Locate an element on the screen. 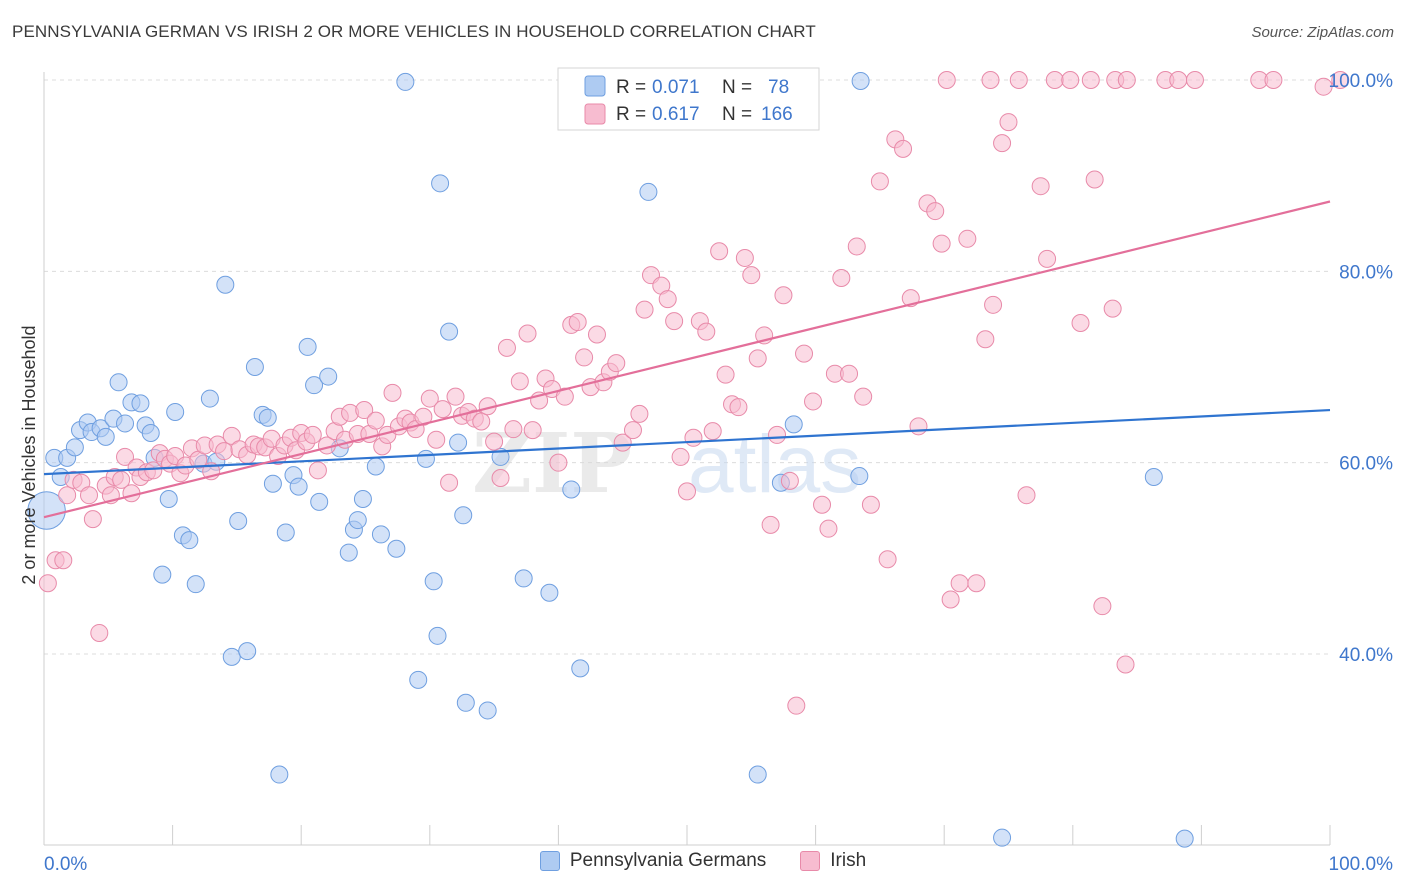  legend-n-value: 78 is located at coordinates (778, 87).